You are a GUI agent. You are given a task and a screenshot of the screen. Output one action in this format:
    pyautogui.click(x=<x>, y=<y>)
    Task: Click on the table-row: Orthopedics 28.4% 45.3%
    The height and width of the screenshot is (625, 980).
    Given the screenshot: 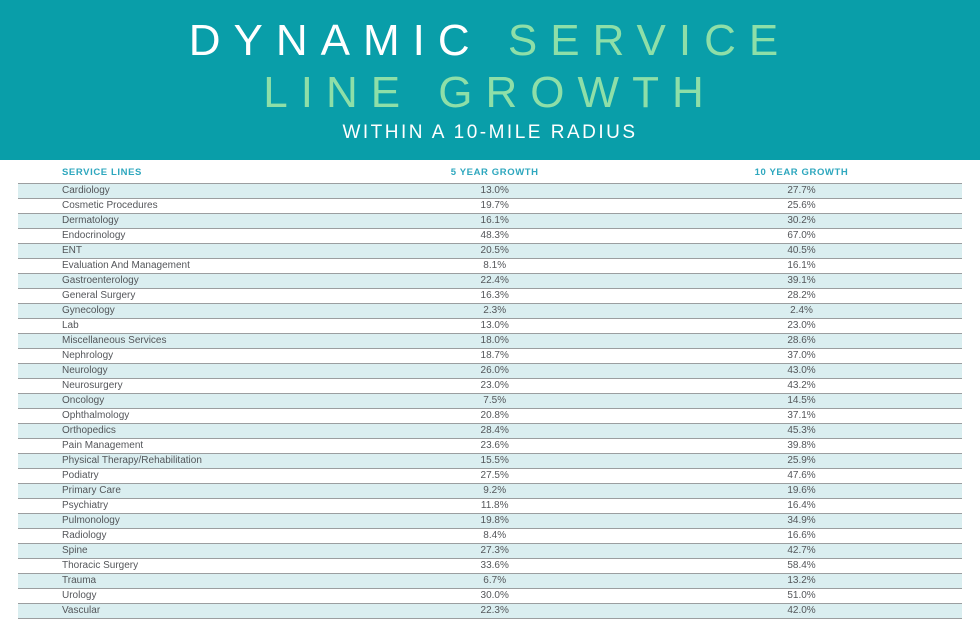 What is the action you would take?
    pyautogui.click(x=490, y=430)
    